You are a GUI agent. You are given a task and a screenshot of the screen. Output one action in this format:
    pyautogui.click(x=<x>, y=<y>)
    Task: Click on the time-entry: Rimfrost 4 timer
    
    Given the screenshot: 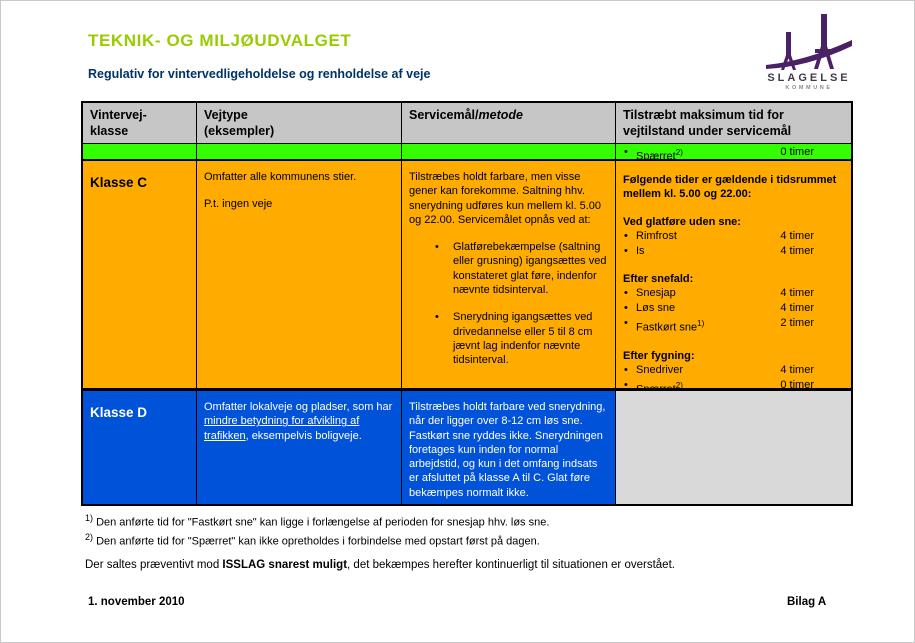 What is the action you would take?
    pyautogui.click(x=733, y=236)
    